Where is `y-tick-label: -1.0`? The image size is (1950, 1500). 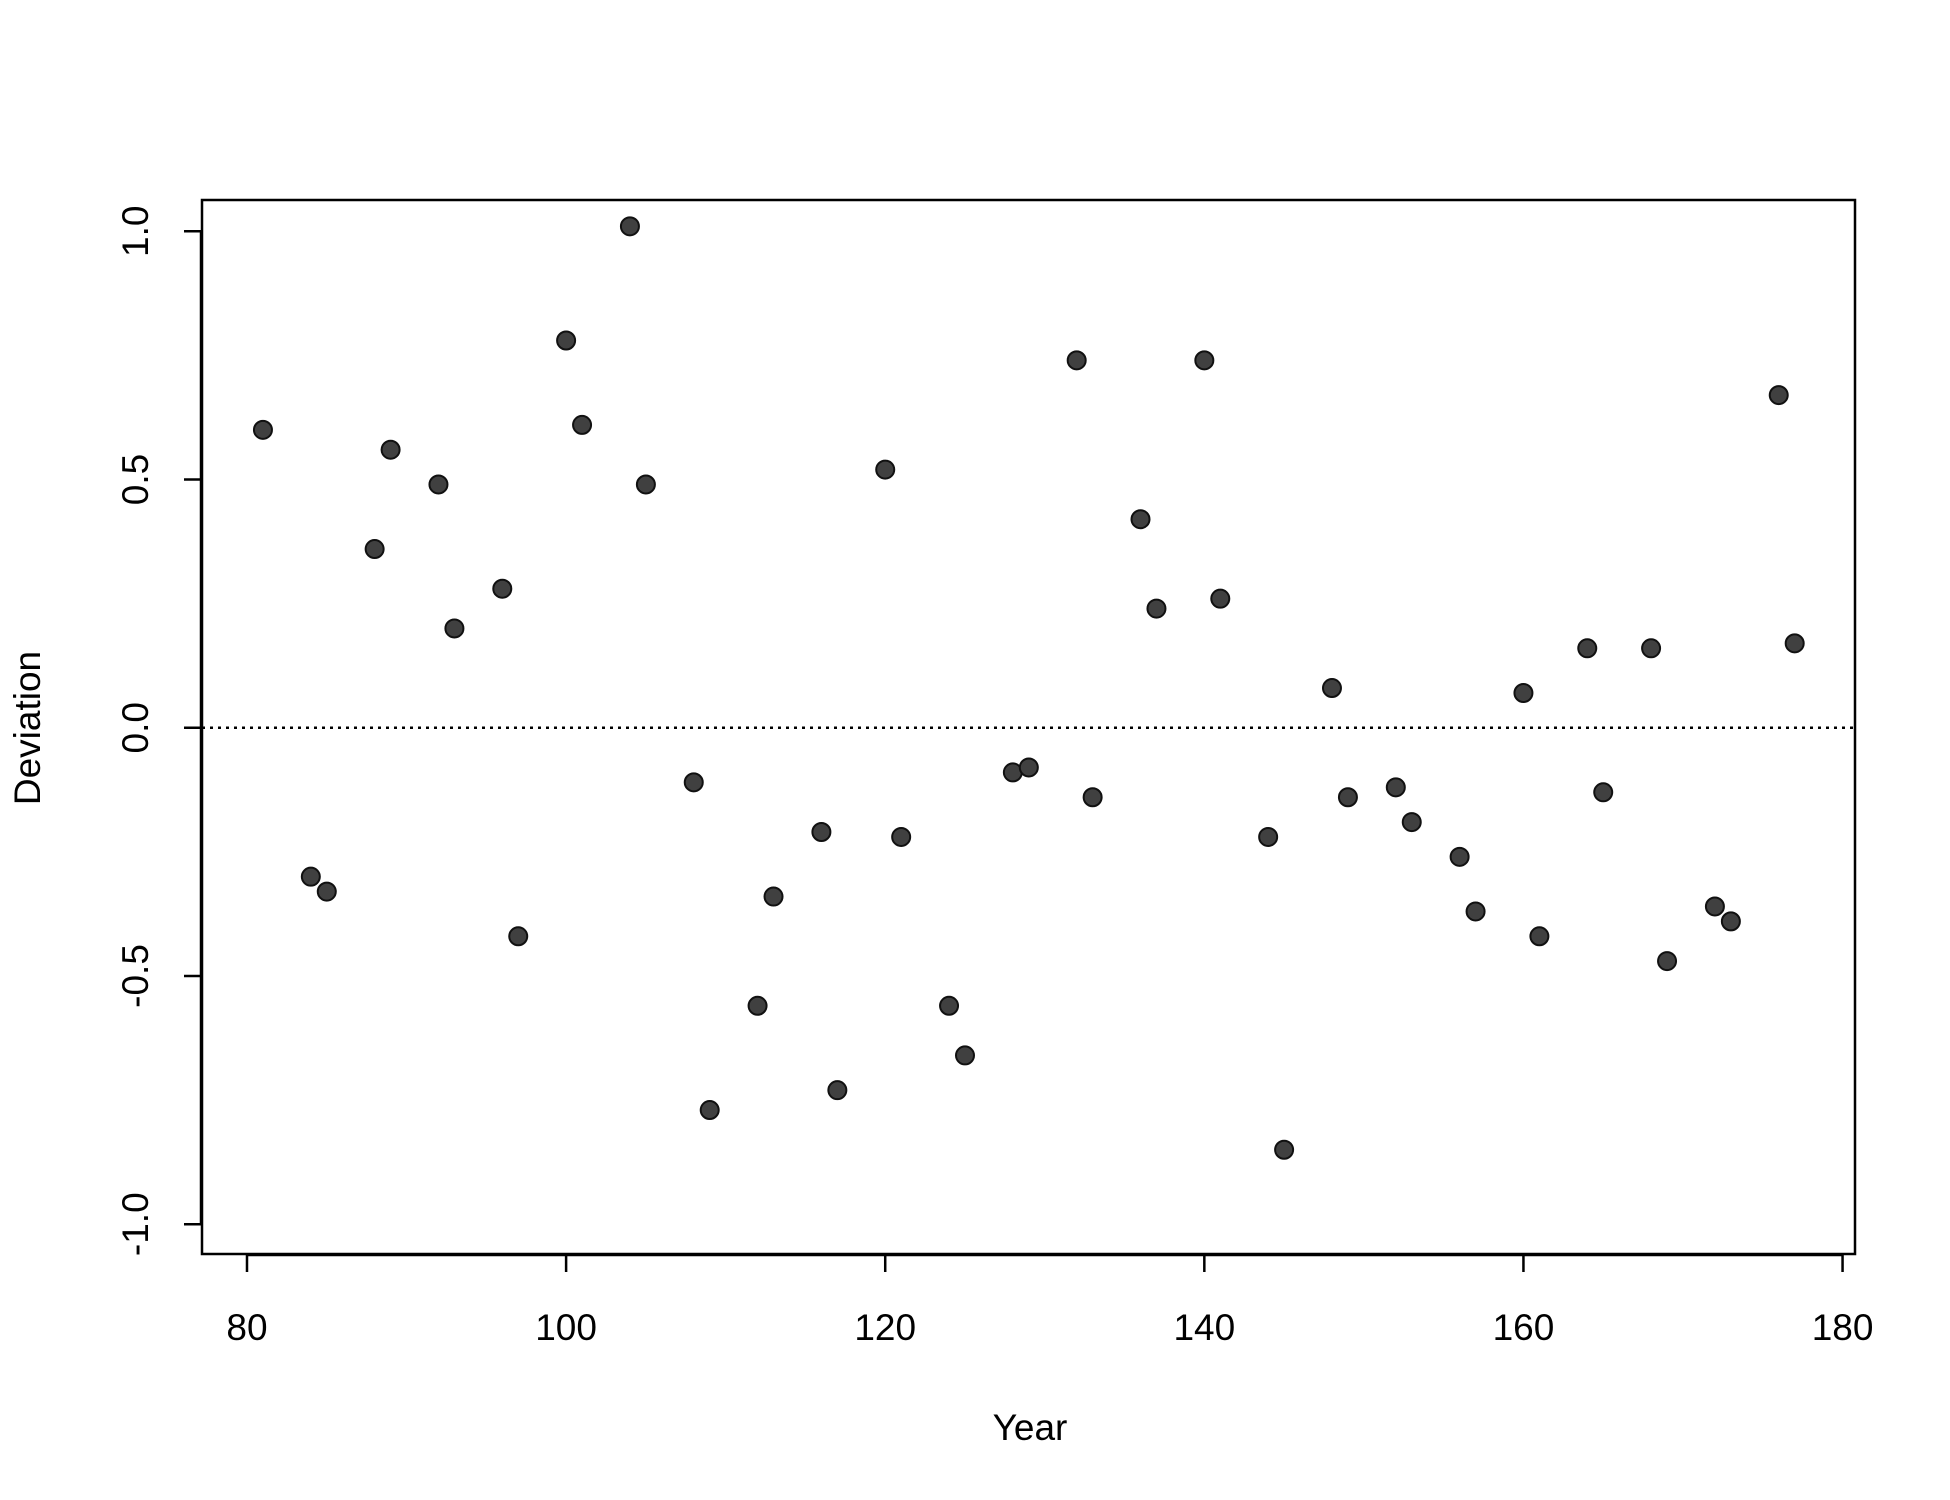 y-tick-label: -1.0 is located at coordinates (135, 1224).